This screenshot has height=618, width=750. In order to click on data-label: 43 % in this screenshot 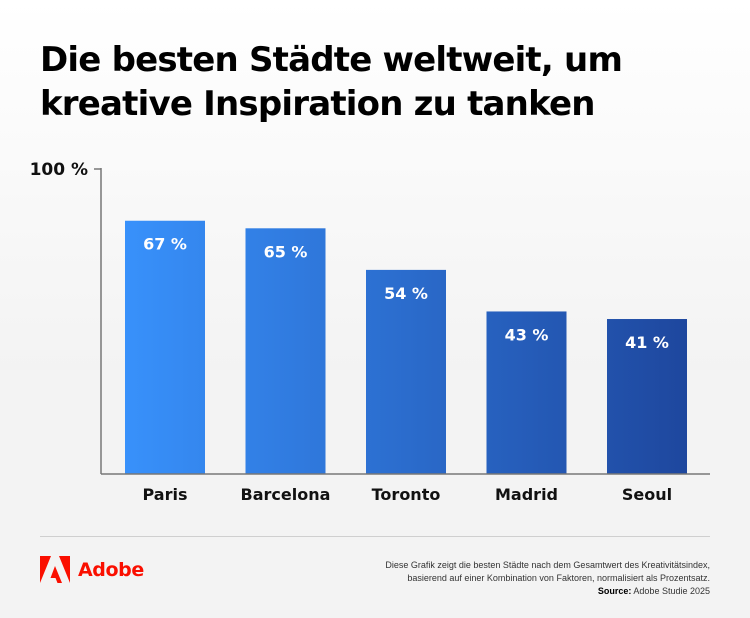, I will do `click(527, 334)`.